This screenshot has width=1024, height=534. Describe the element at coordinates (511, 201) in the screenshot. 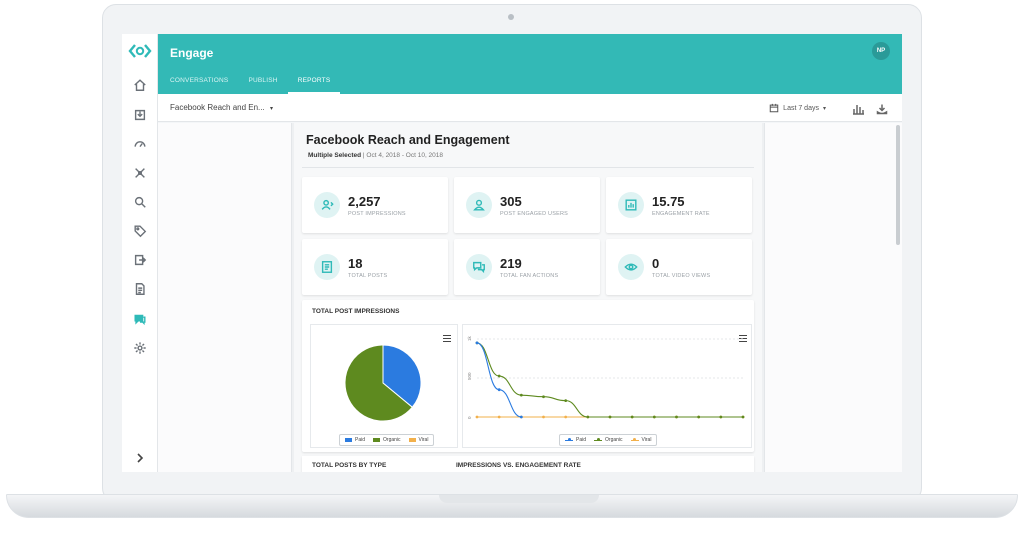

I see `kpi-value: 305` at that location.